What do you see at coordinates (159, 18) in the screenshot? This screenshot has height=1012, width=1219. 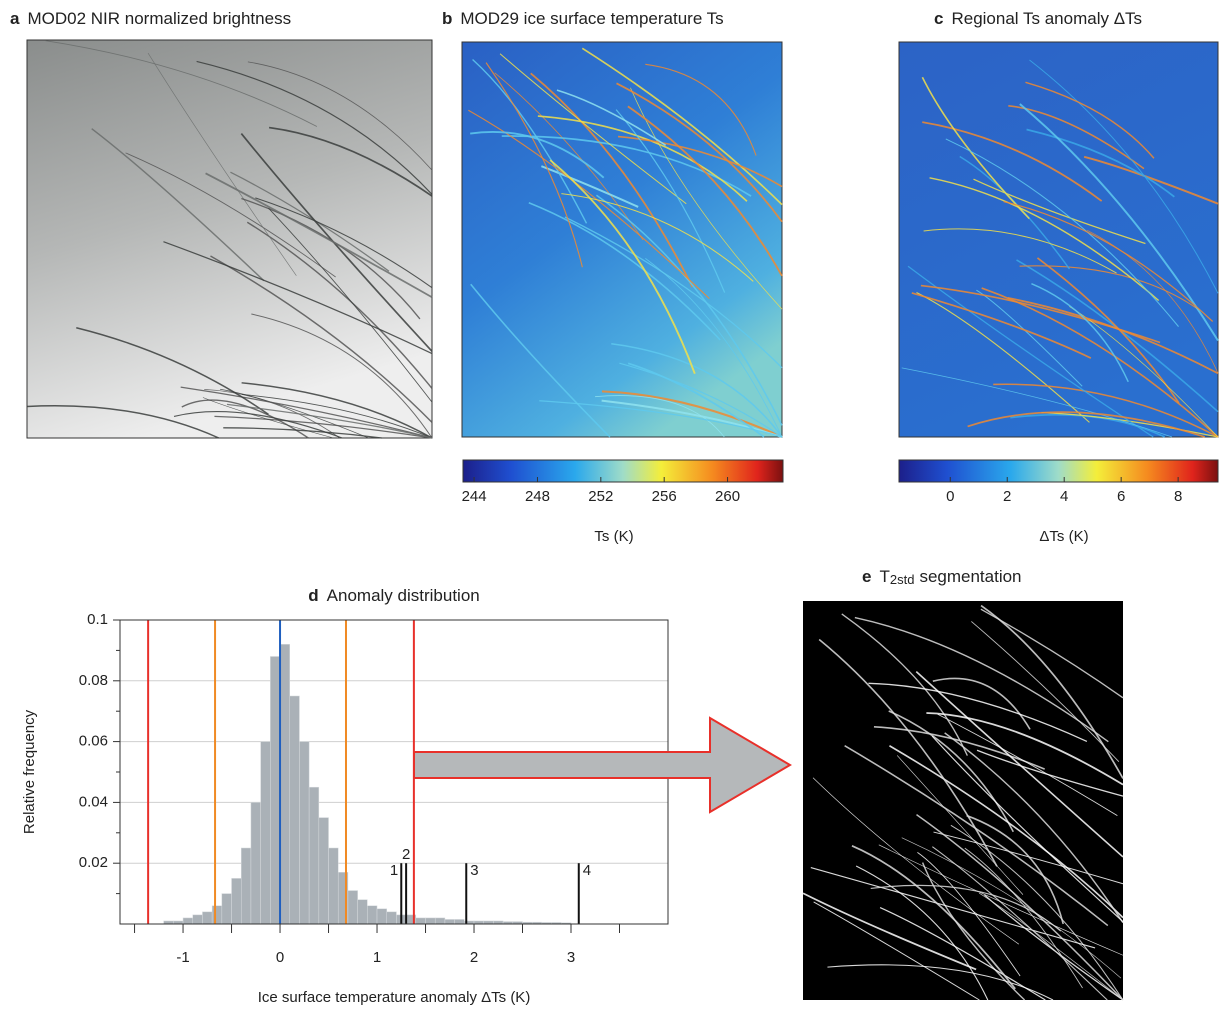 I see `panel-title-text: MOD02 NIR normalized brightness` at bounding box center [159, 18].